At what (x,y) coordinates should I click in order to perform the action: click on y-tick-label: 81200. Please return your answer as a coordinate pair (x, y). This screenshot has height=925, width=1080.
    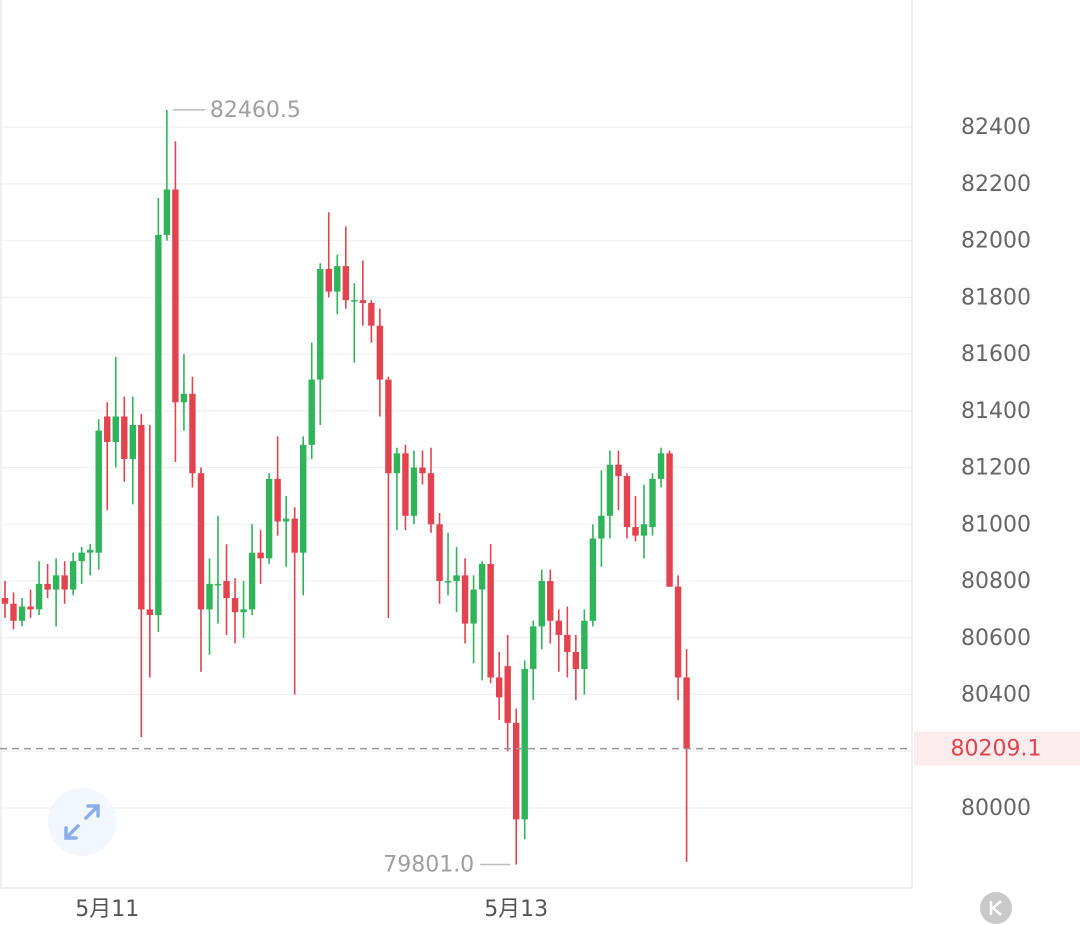
    Looking at the image, I should click on (996, 468).